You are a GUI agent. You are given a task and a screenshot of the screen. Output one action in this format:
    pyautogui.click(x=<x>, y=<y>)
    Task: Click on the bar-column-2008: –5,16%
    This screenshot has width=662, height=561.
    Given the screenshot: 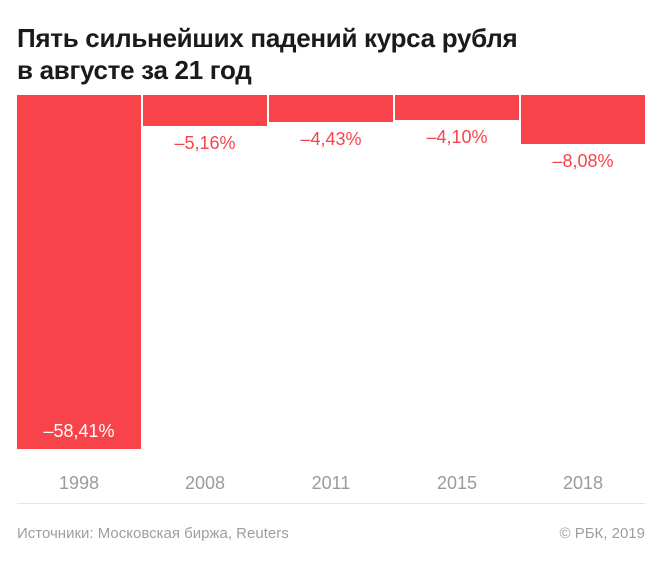 What is the action you would take?
    pyautogui.click(x=205, y=123)
    